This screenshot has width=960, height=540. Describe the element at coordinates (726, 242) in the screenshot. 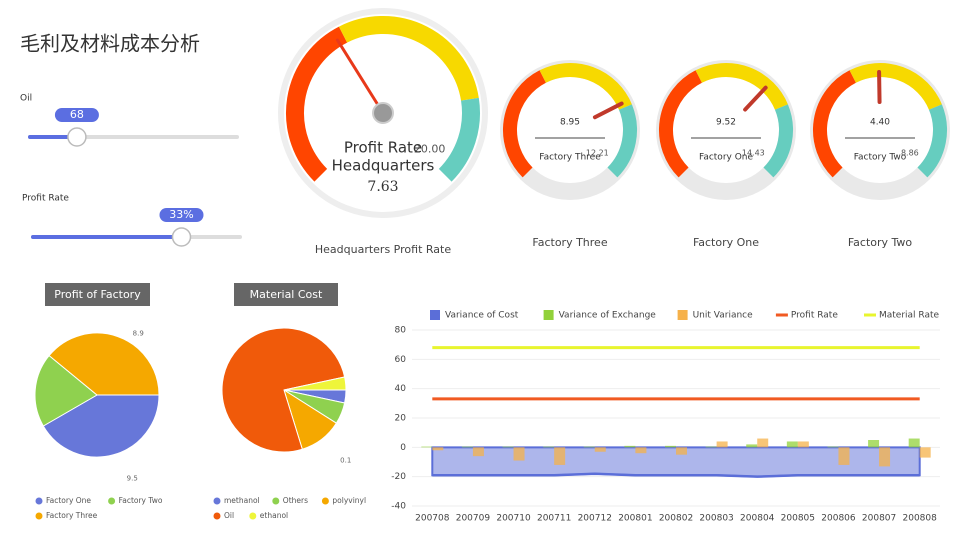

I see `gauge-label: Factory One` at that location.